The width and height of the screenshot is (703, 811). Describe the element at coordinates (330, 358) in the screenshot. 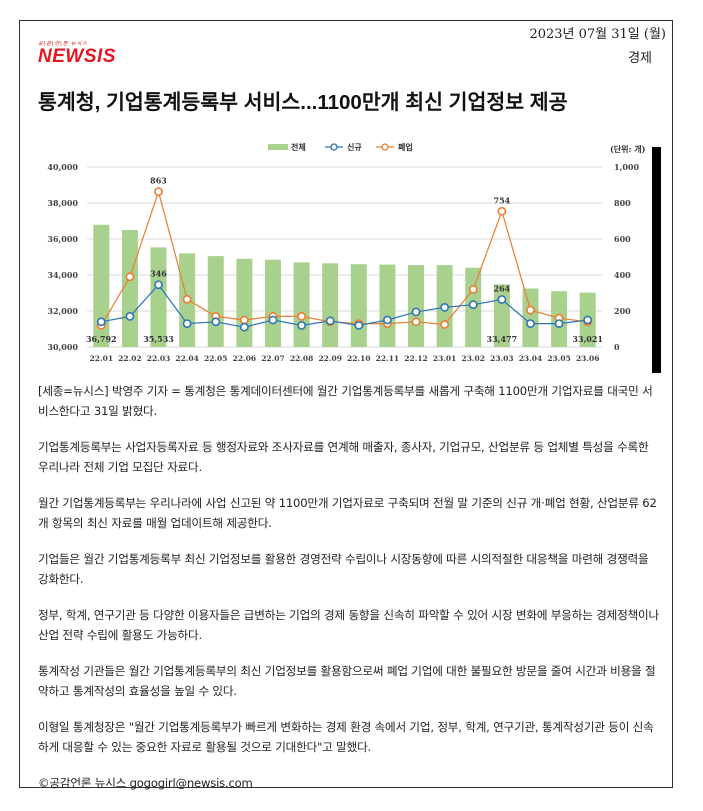

I see `category-label: 22.09` at that location.